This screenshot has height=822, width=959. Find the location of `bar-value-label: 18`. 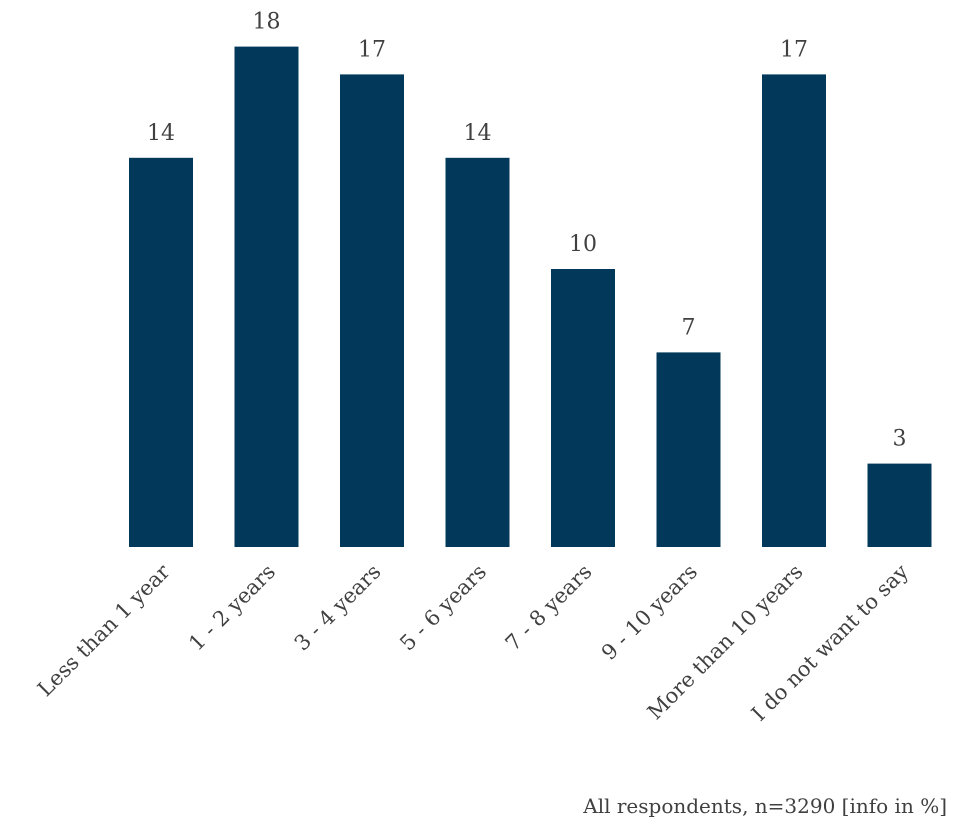

bar-value-label: 18 is located at coordinates (267, 22).